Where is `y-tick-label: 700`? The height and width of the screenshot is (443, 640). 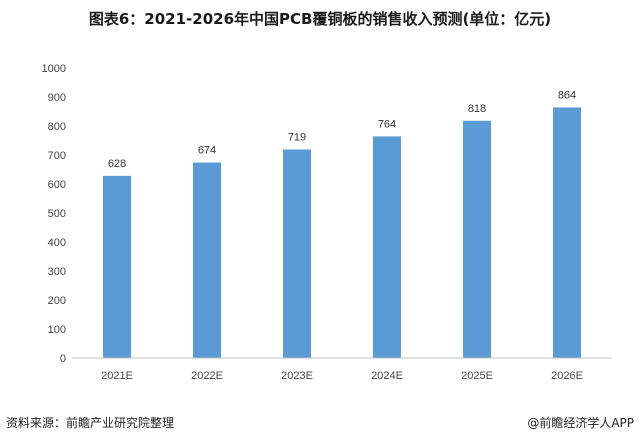
y-tick-label: 700 is located at coordinates (57, 156).